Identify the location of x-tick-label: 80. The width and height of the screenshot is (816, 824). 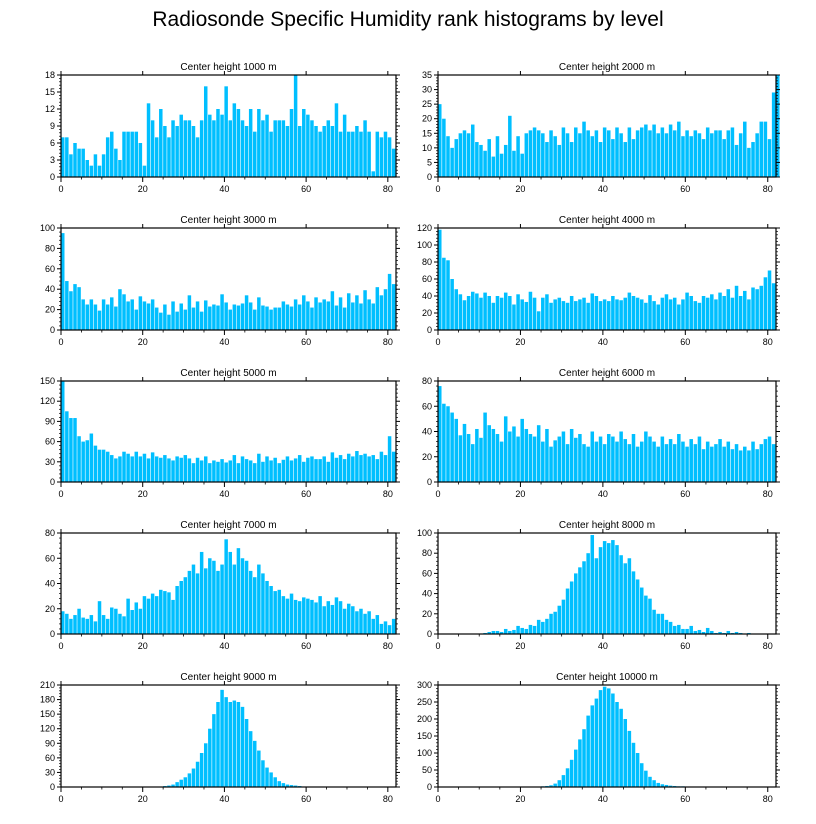
(768, 494).